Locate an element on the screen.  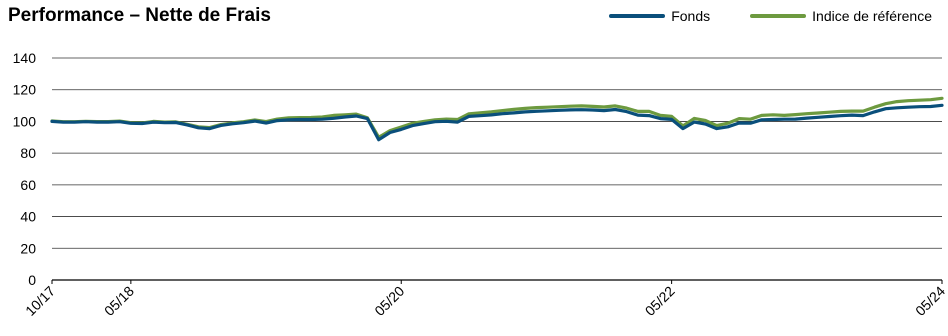
x-tick-label: 05/24 is located at coordinates (930, 301).